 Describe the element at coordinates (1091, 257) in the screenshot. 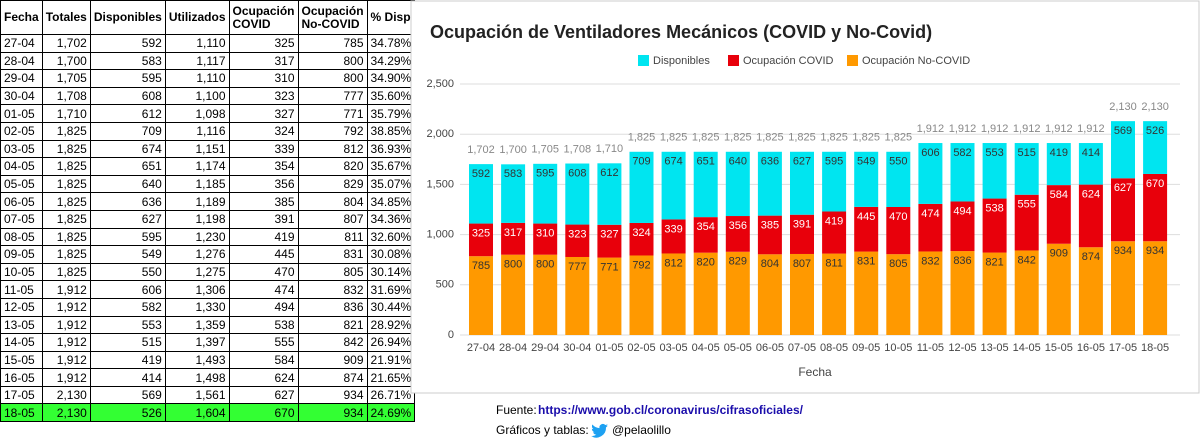

I see `data-label: 874` at that location.